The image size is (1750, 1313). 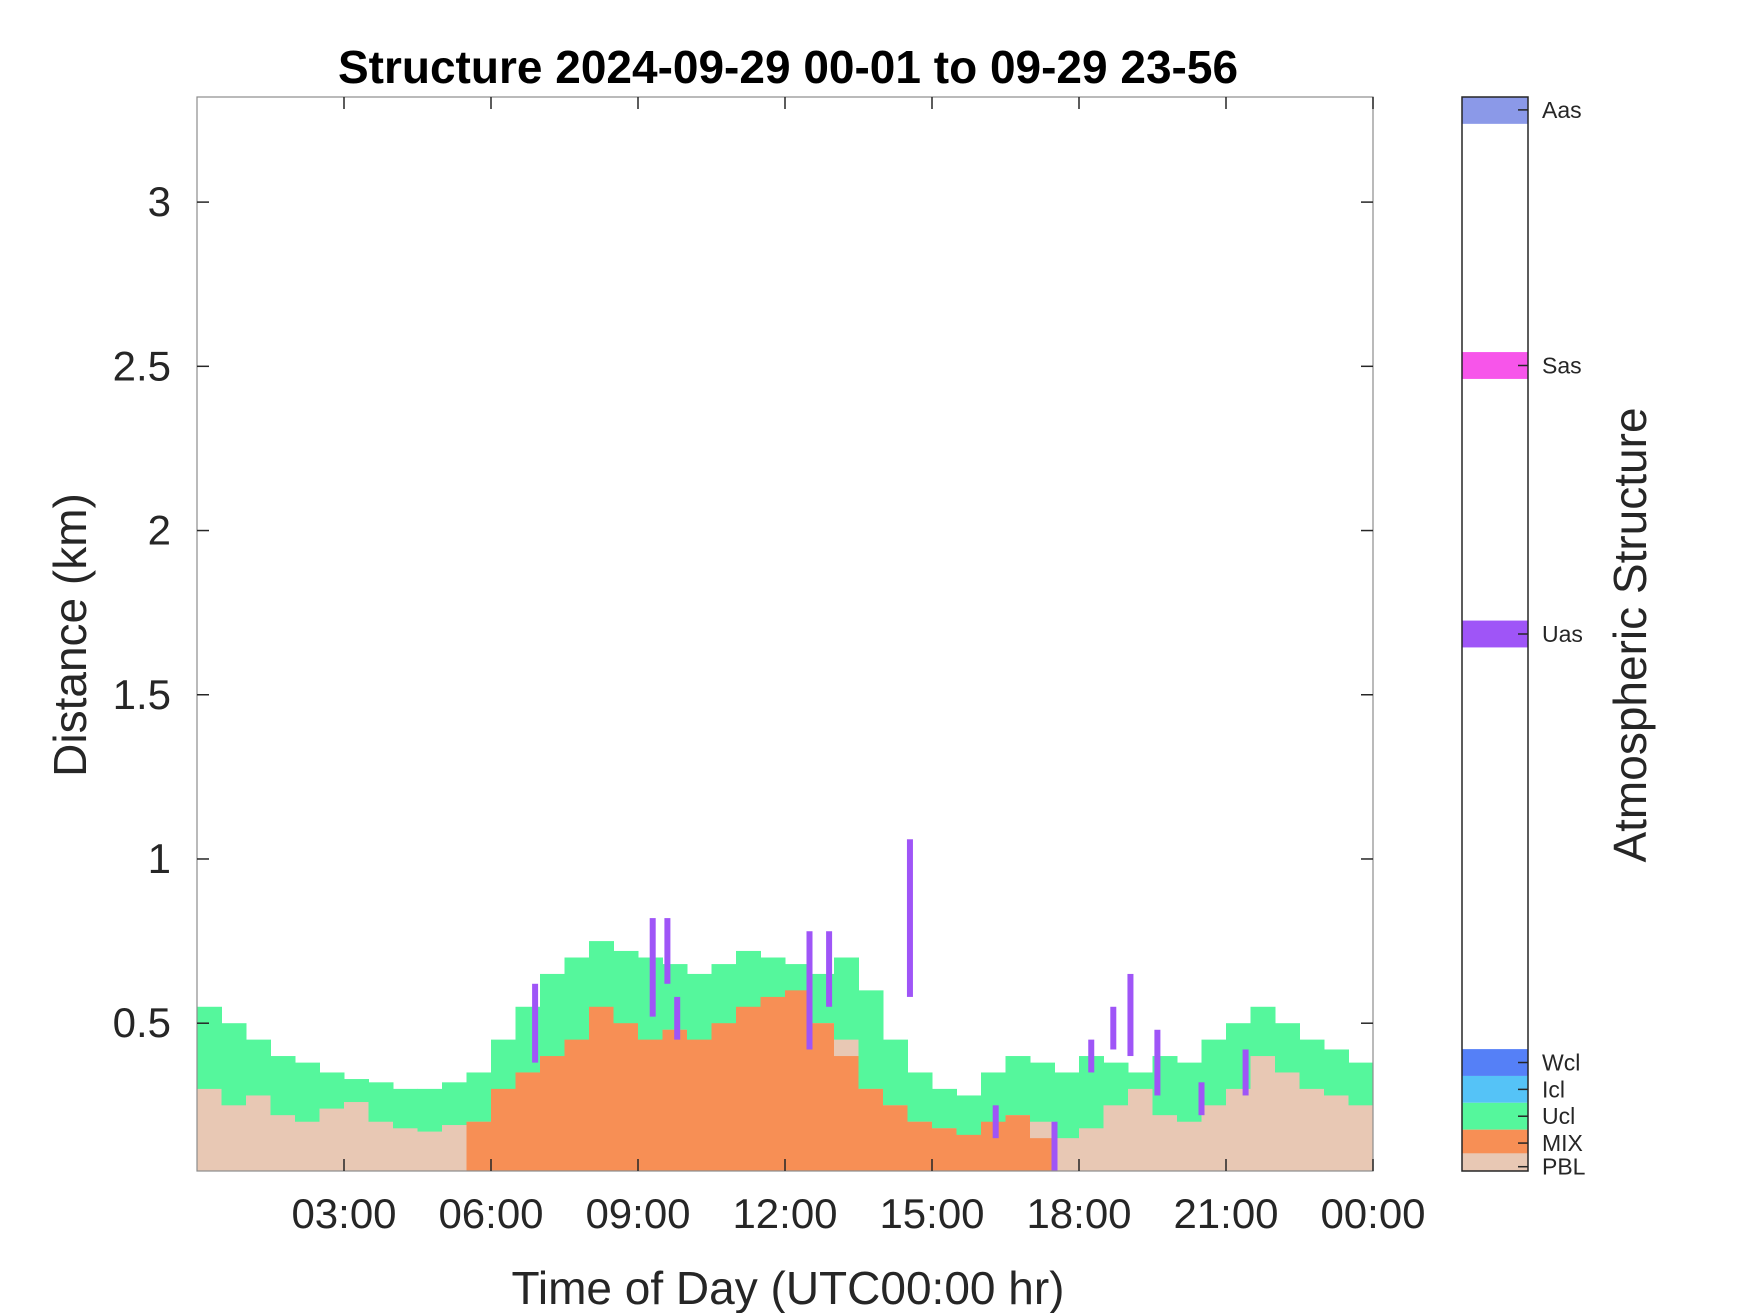 I want to click on colorbar-swatch-sas, so click(x=1495, y=365).